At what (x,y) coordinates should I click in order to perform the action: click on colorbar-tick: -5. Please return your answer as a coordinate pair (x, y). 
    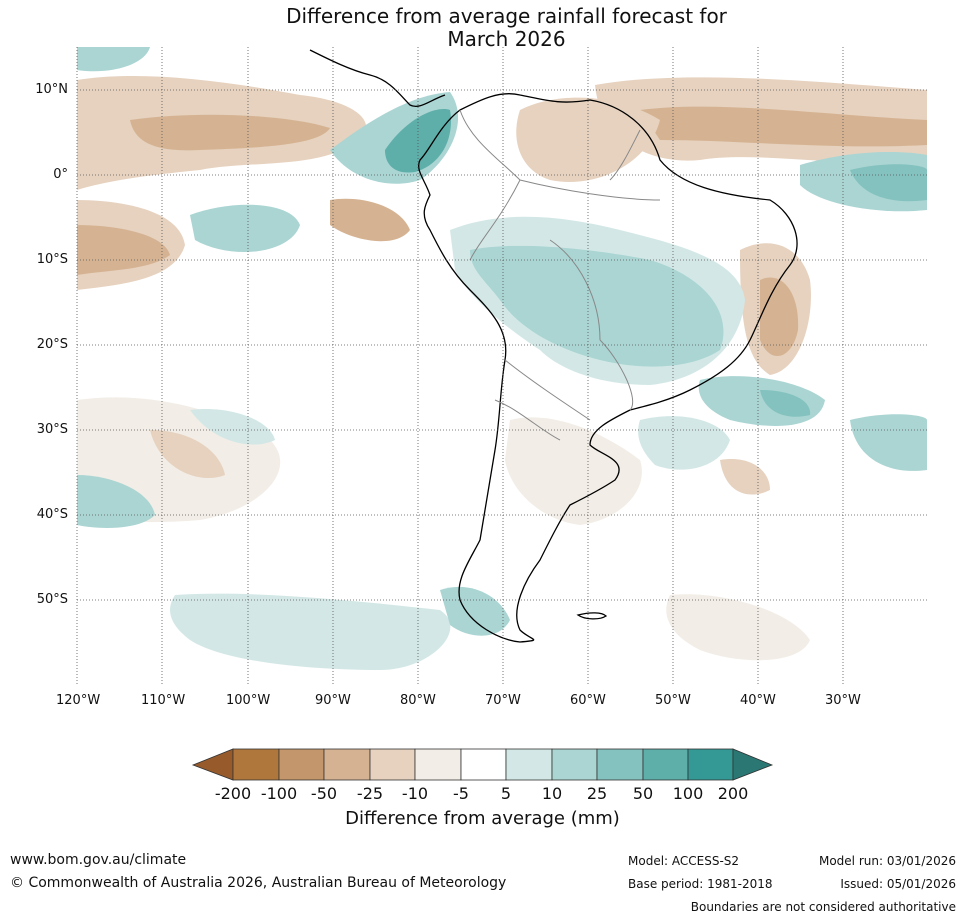
    Looking at the image, I should click on (461, 793).